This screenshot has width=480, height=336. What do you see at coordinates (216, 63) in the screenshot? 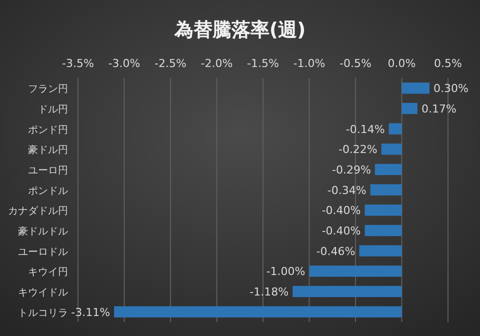
I see `x-tick-label: -2.0%` at bounding box center [216, 63].